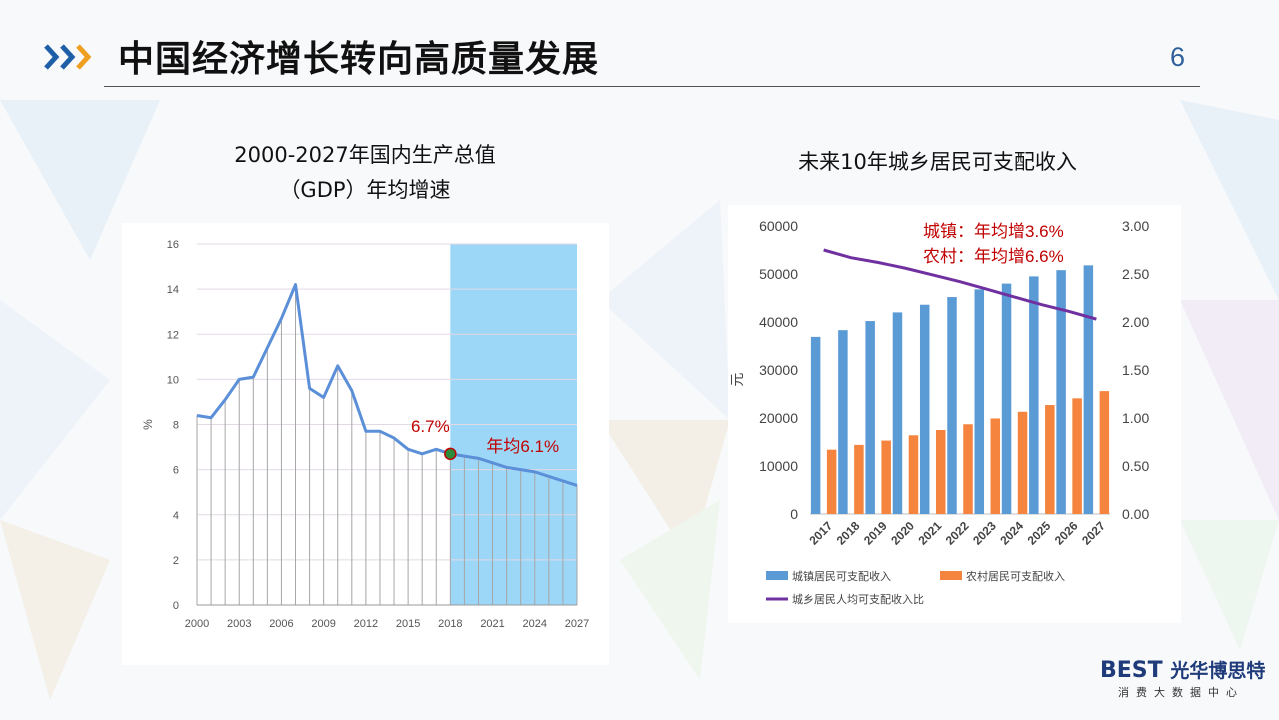  What do you see at coordinates (777, 575) in the screenshot?
I see `legend-swatch-urban` at bounding box center [777, 575].